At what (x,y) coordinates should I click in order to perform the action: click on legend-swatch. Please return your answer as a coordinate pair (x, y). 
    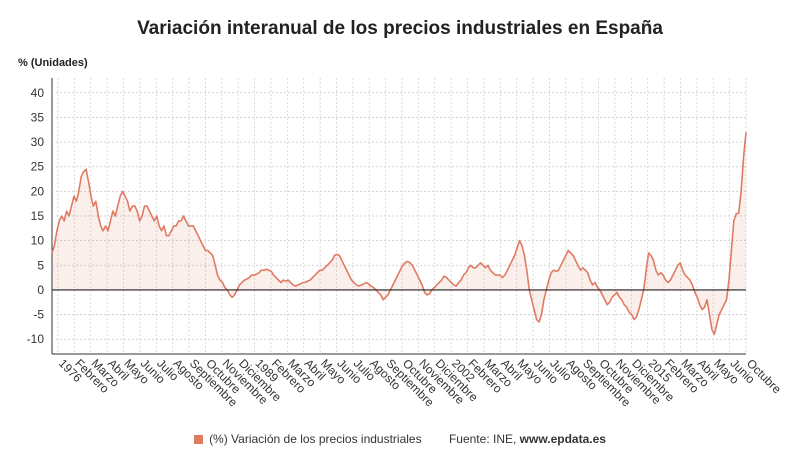
    Looking at the image, I should click on (199, 440).